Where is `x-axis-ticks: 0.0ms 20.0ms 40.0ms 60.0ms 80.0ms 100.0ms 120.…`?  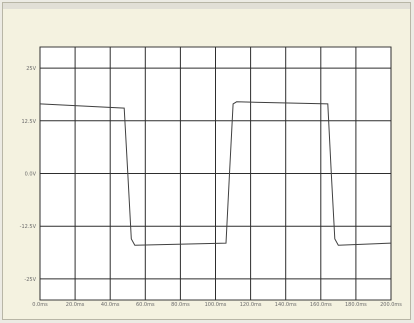
x-axis-ticks: 0.0ms 20.0ms 40.0ms 60.0ms 80.0ms 100.0ms 120.… is located at coordinates (217, 305).